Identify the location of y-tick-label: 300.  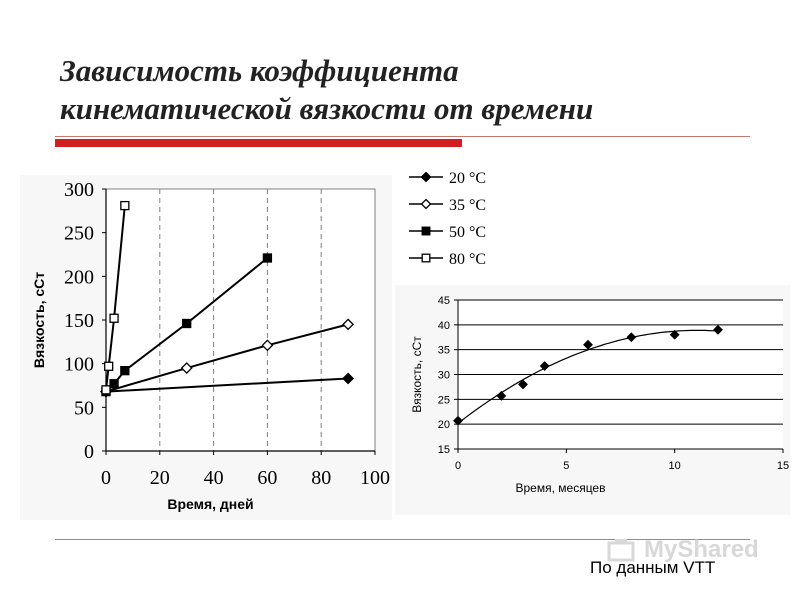
(79, 190).